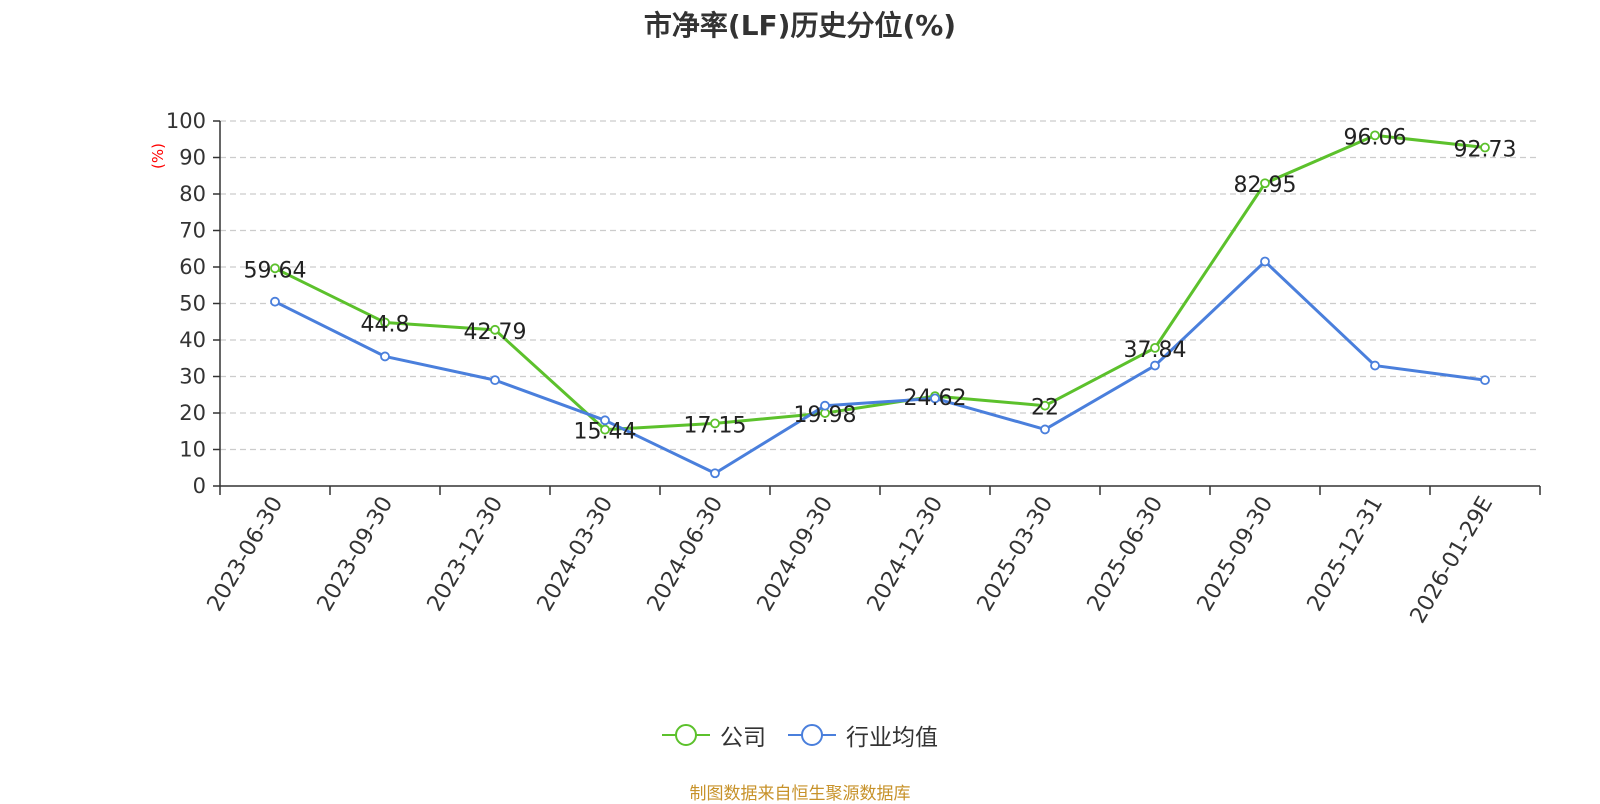 The image size is (1600, 804). Describe the element at coordinates (192, 194) in the screenshot. I see `y-tick-label-80: 80` at that location.